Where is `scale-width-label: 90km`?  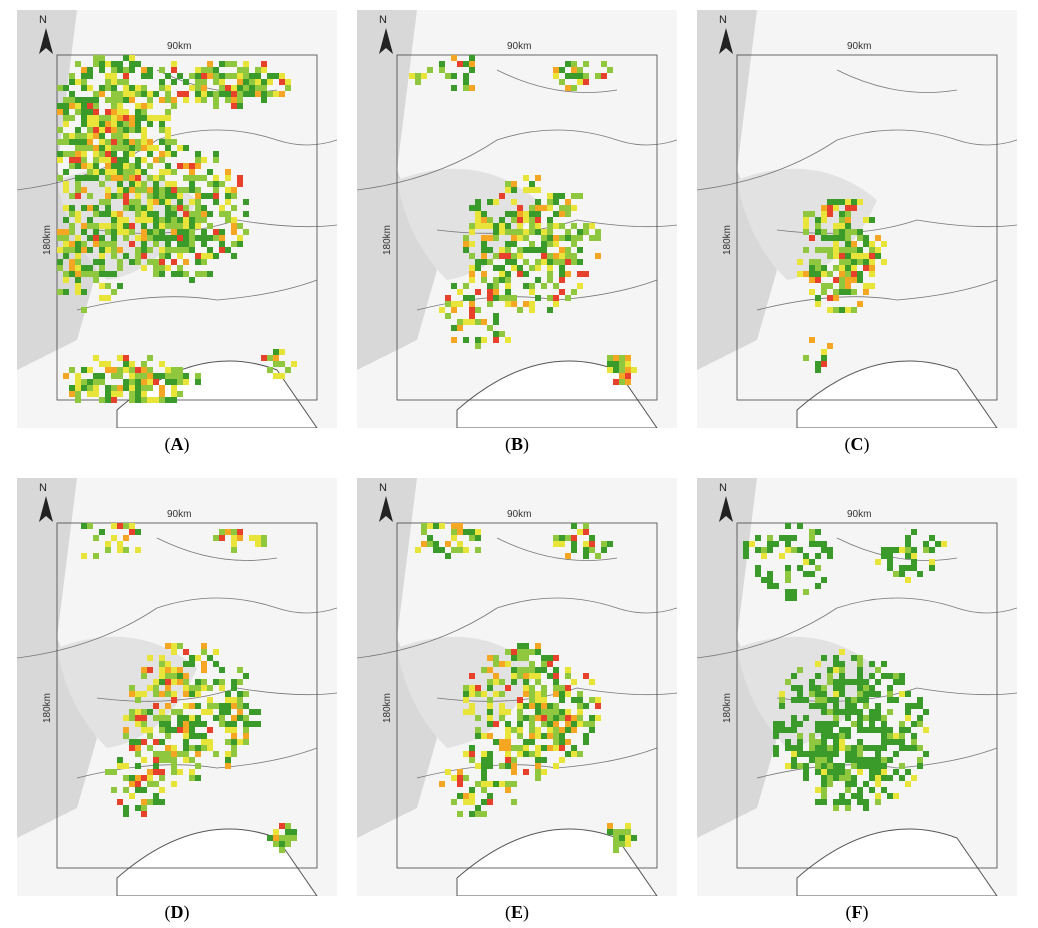
scale-width-label: 90km is located at coordinates (859, 46).